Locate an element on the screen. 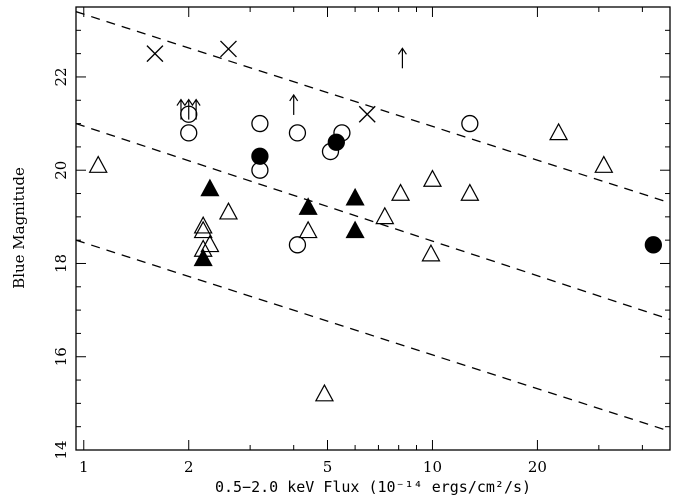 This screenshot has height=500, width=680. x-tick-label: 20 is located at coordinates (537, 467).